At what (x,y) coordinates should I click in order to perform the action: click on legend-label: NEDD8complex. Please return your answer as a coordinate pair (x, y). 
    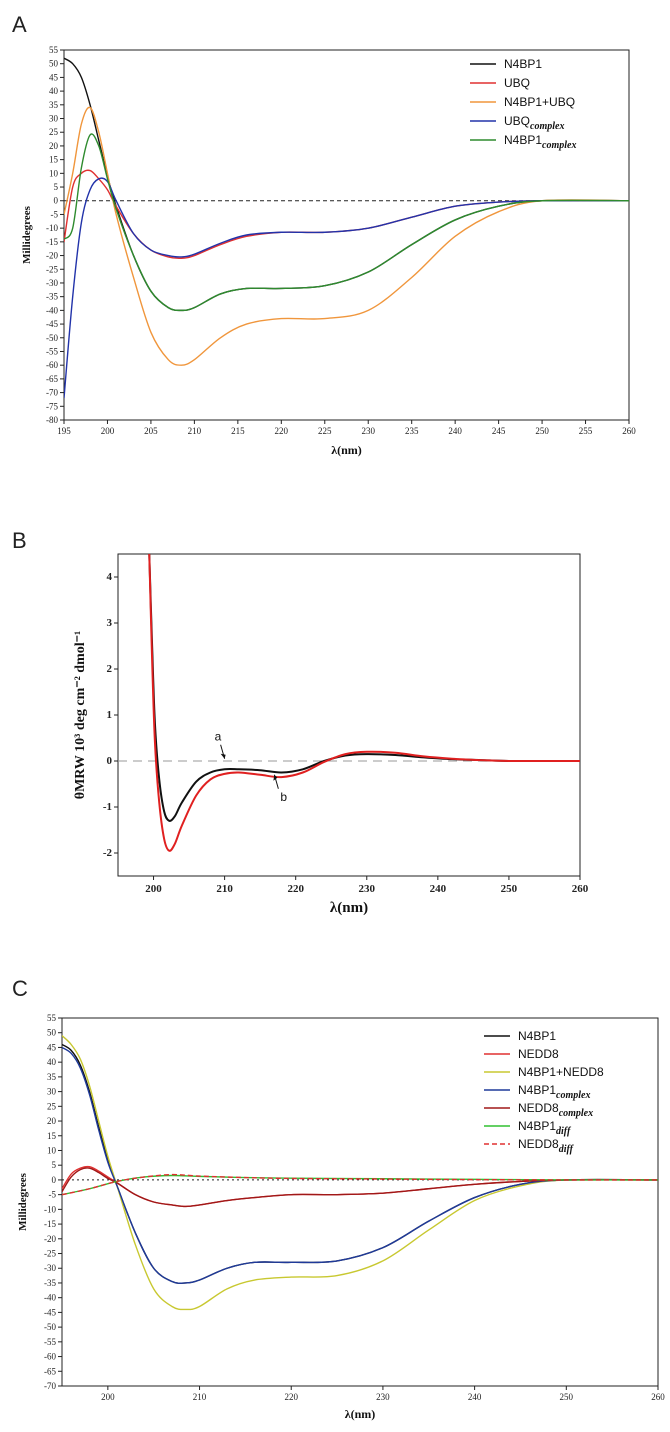
    Looking at the image, I should click on (555, 1110).